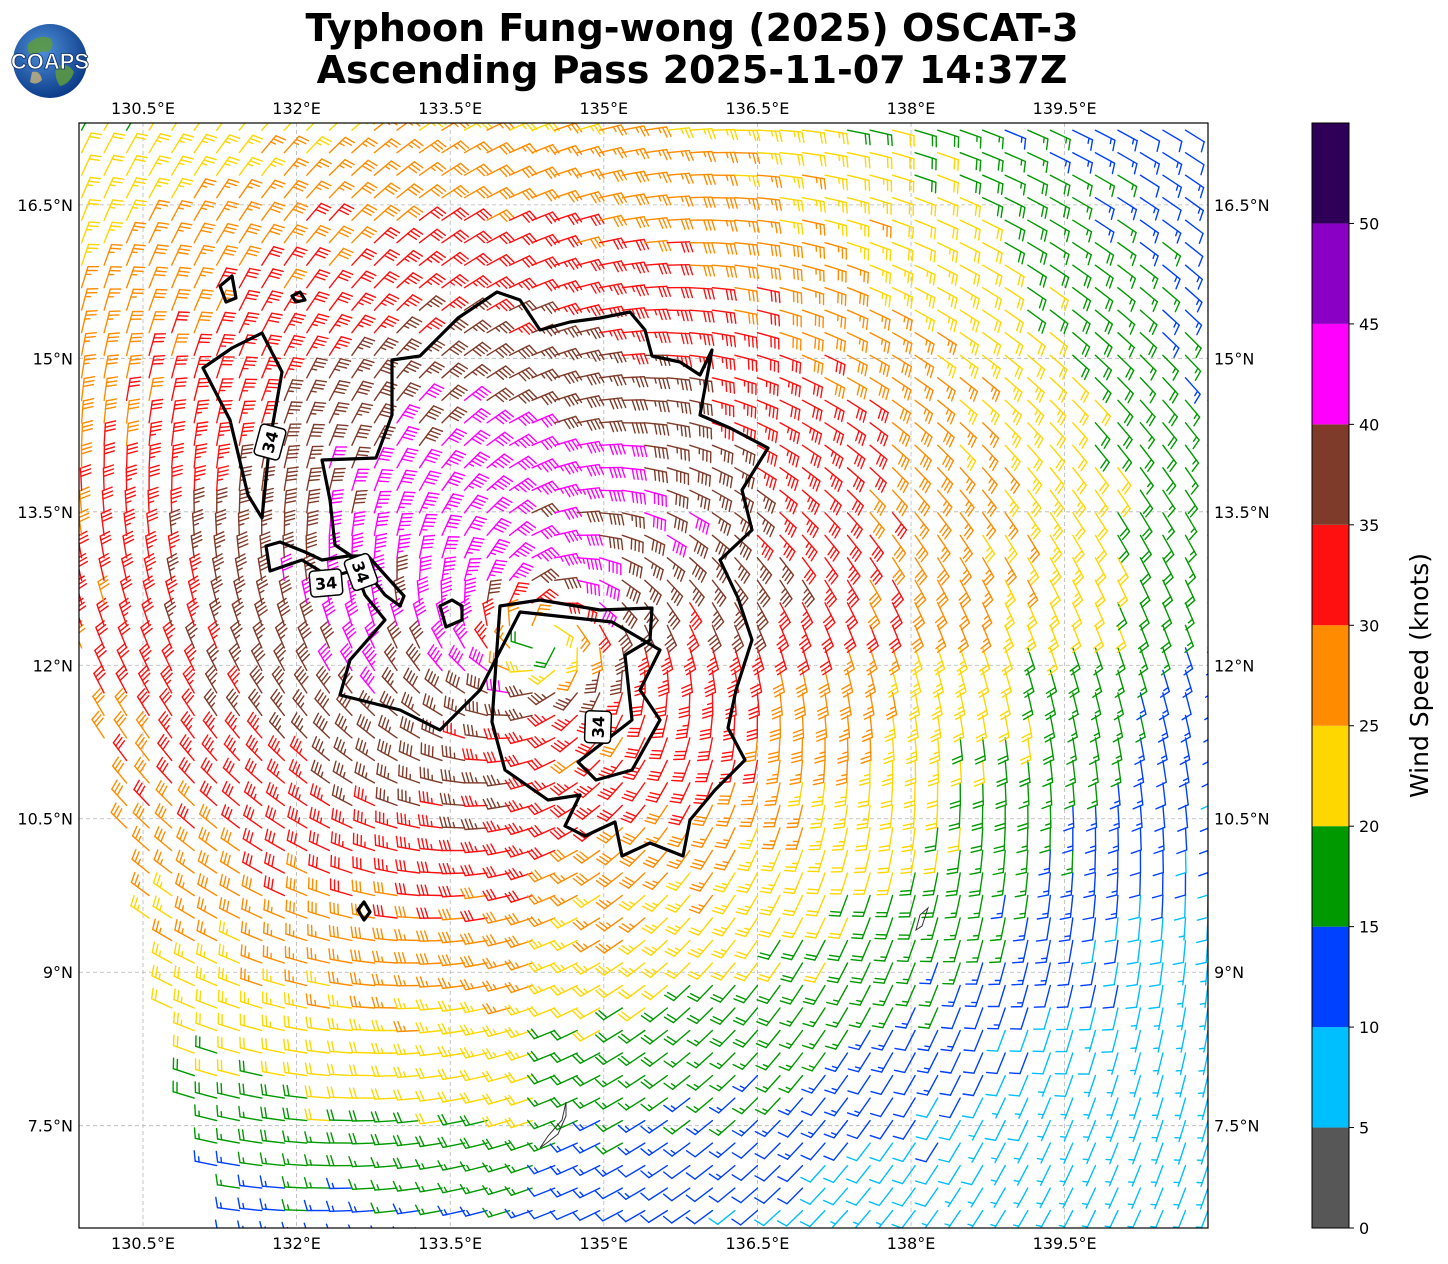 The image size is (1448, 1264). What do you see at coordinates (692, 28) in the screenshot?
I see `chart-title-line1: Typhoon Fung-wong (2025) OSCAT-3` at bounding box center [692, 28].